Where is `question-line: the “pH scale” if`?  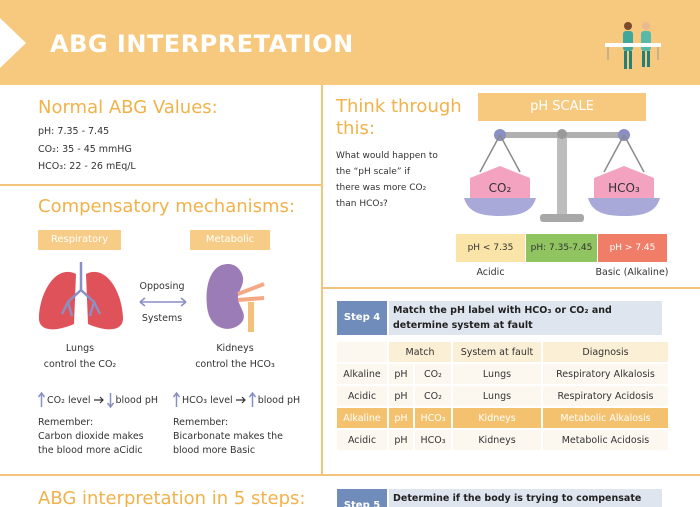
question-line: the “pH scale” if is located at coordinates (373, 172).